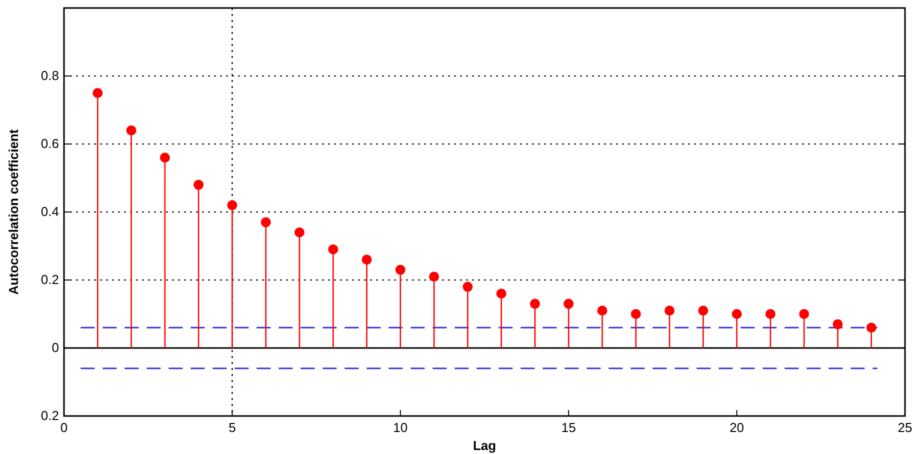 The height and width of the screenshot is (454, 918). I want to click on x-tick-label: 20, so click(737, 427).